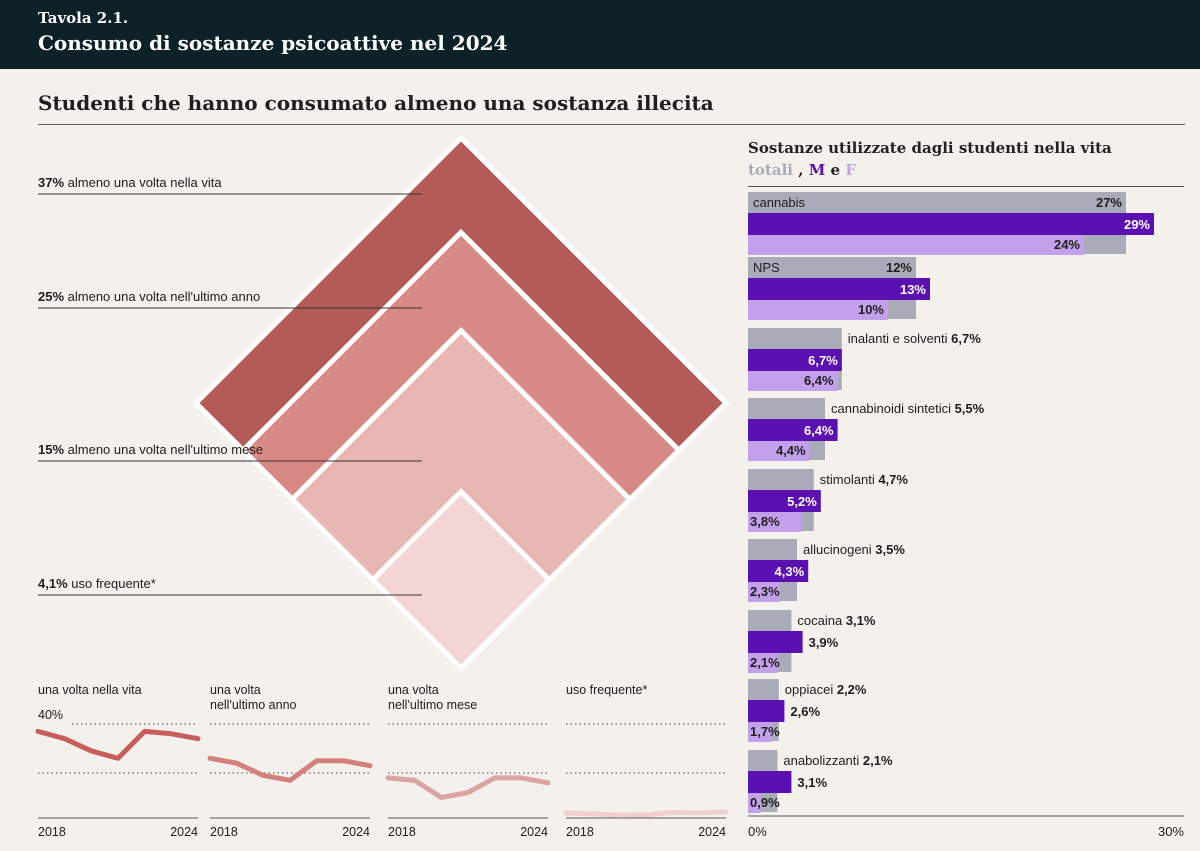 The width and height of the screenshot is (1200, 851). I want to click on value-label-maschi: 6,4%, so click(819, 430).